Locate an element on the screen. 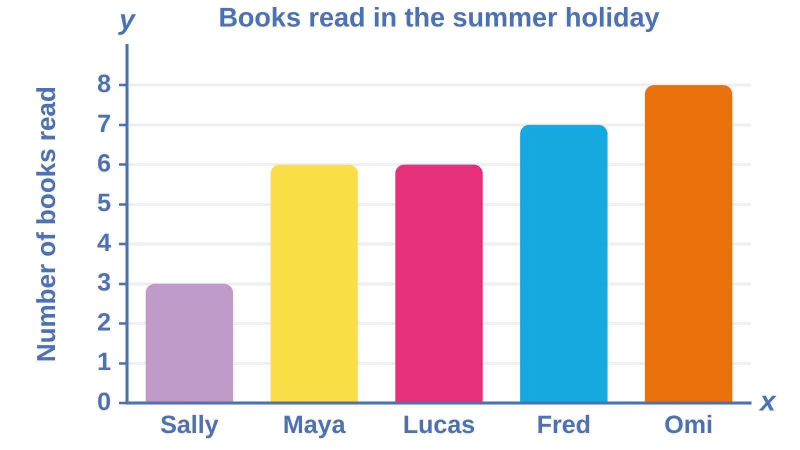 The image size is (800, 450). y-tick-label: 2 is located at coordinates (104, 322).